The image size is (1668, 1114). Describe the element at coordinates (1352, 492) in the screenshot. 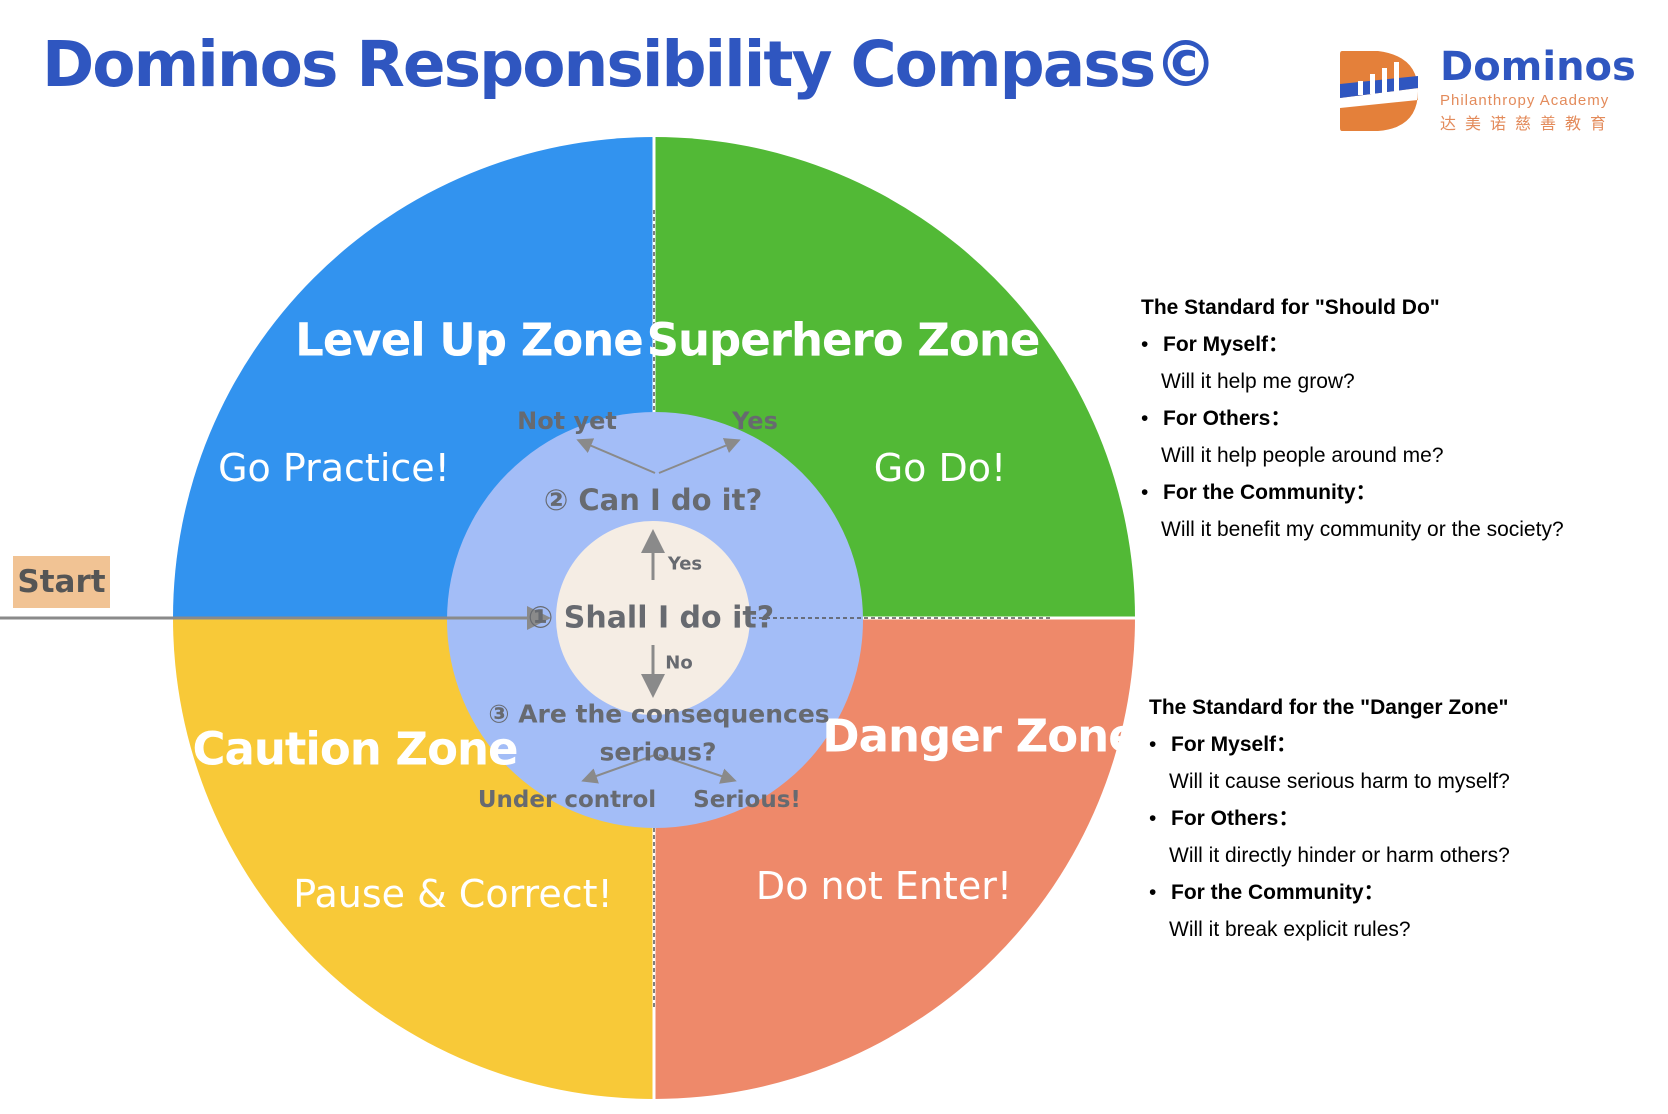

I see `should-do-item-label: For the Community：` at that location.